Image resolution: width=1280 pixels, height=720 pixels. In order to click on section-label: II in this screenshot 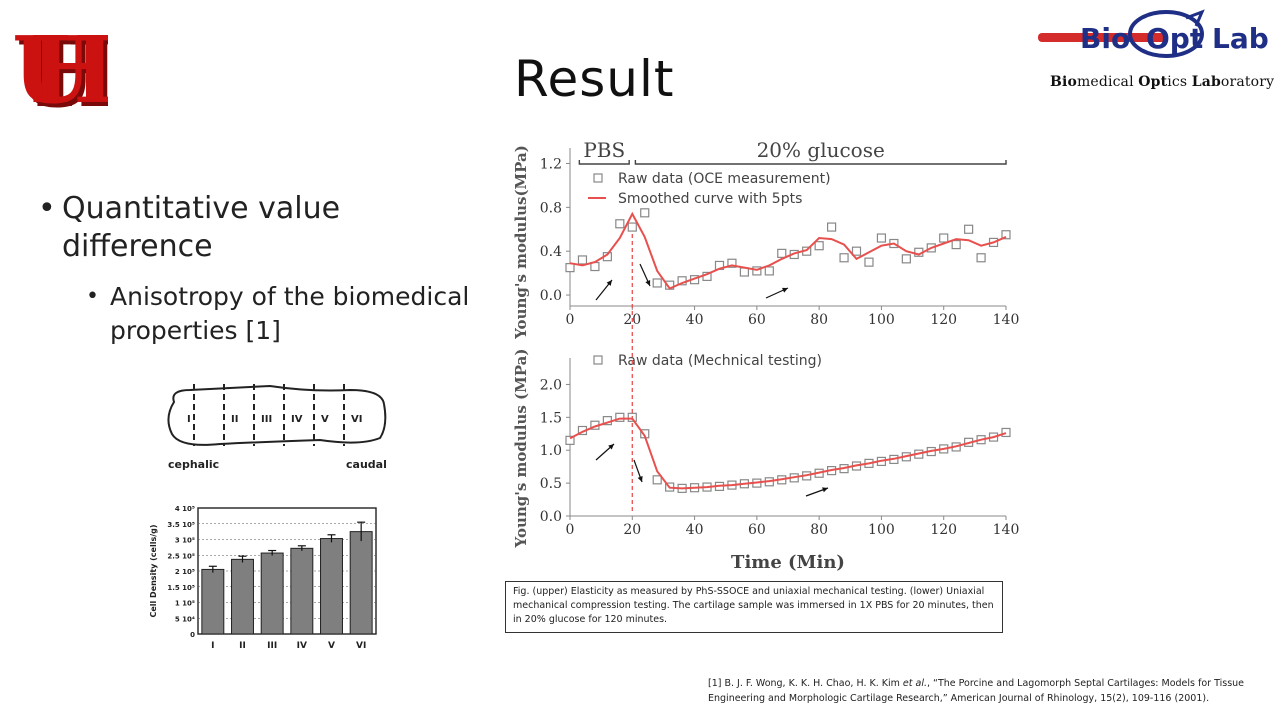, I will do `click(234, 419)`.